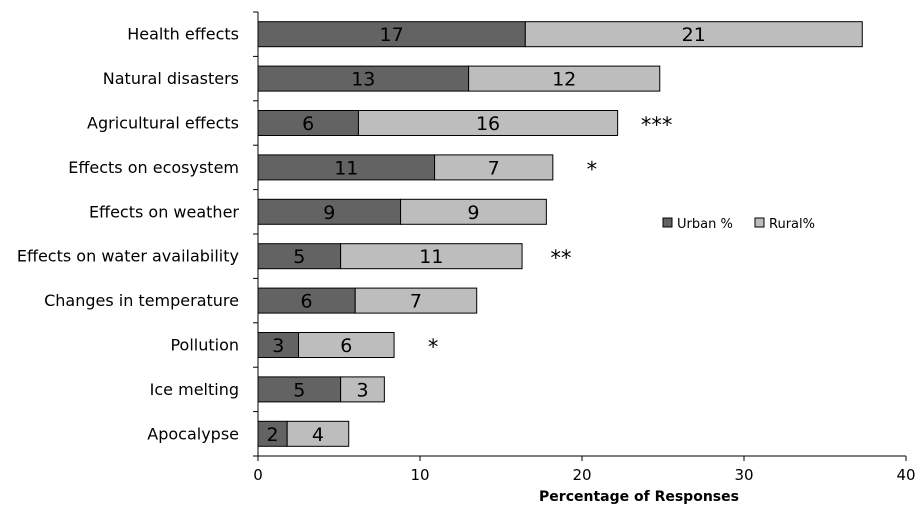  I want to click on bar-rural-health-effects, so click(693, 34).